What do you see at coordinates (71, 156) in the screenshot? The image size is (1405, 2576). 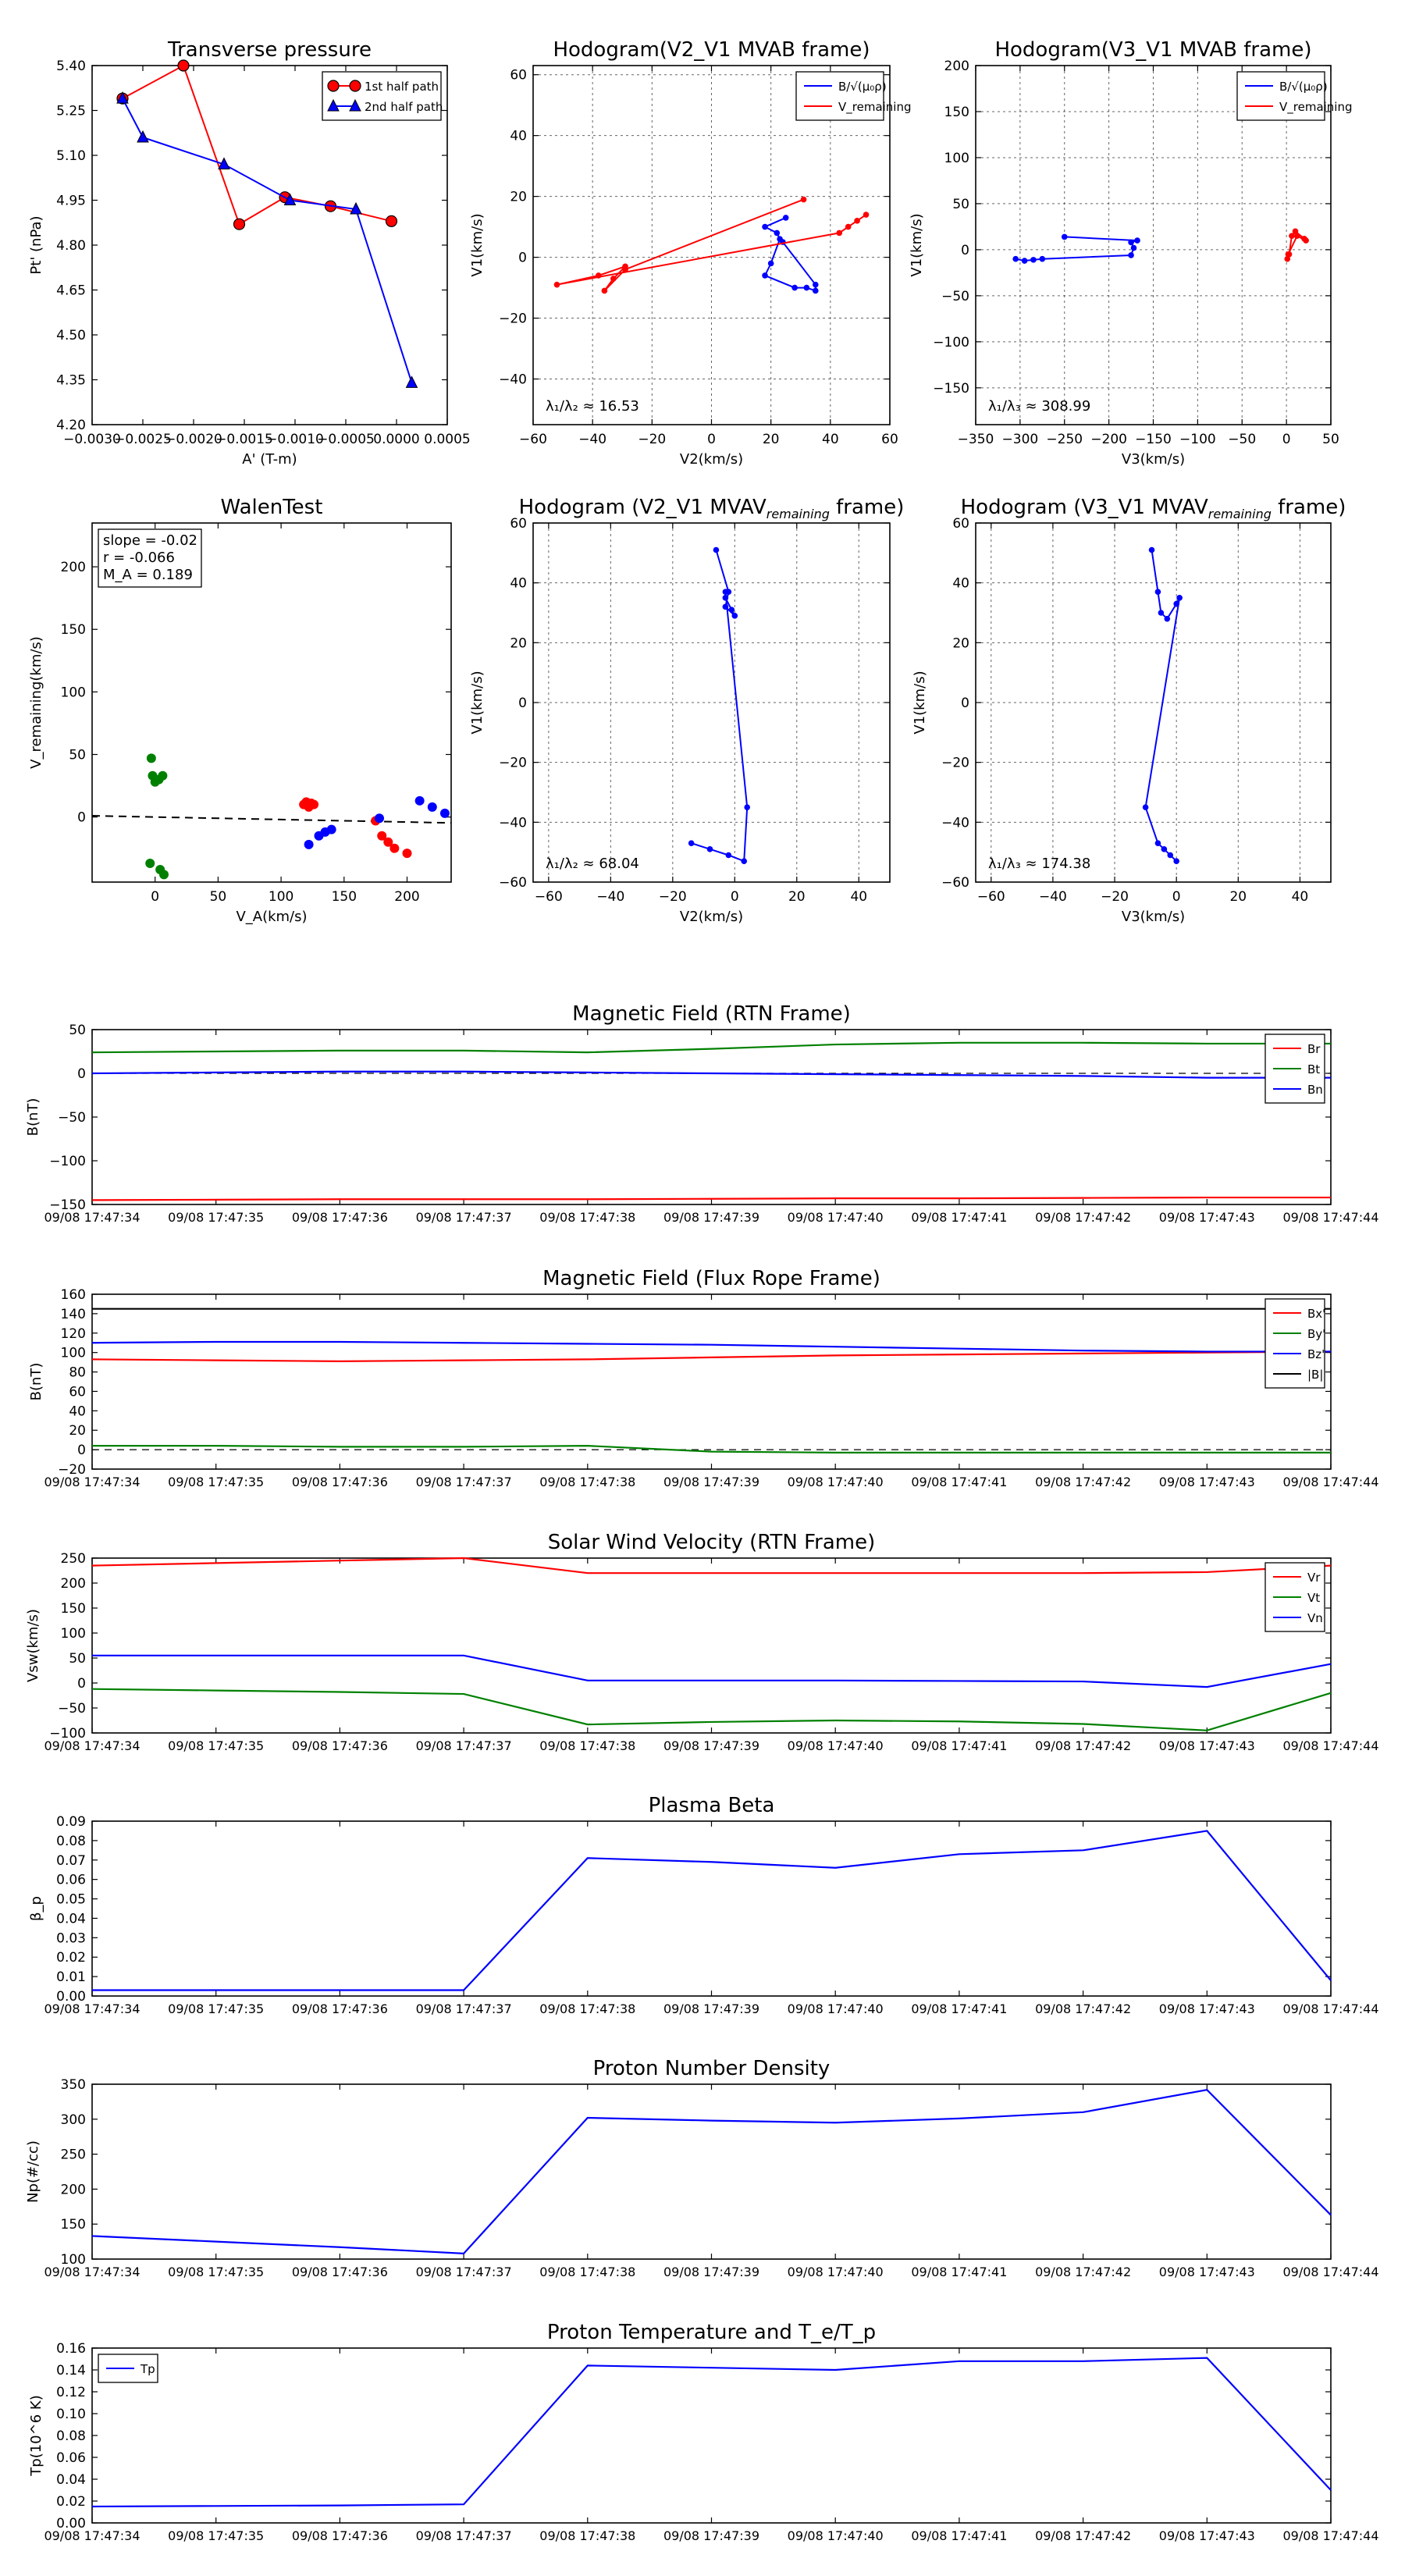 I see `y-tick-label: 5.10` at bounding box center [71, 156].